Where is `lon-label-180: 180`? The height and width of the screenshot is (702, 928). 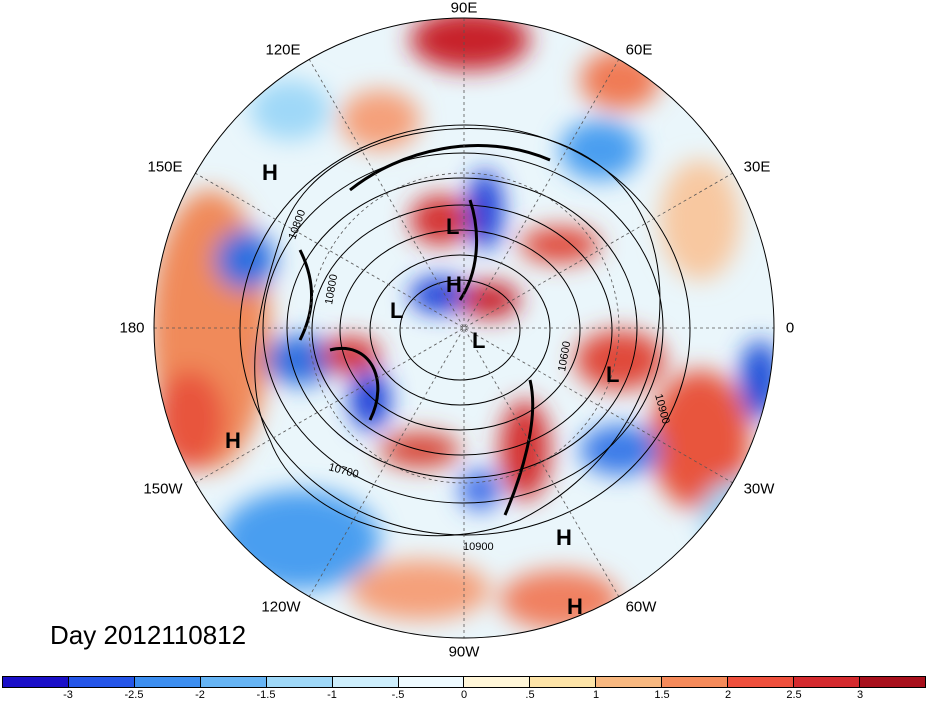 lon-label-180: 180 is located at coordinates (132, 328).